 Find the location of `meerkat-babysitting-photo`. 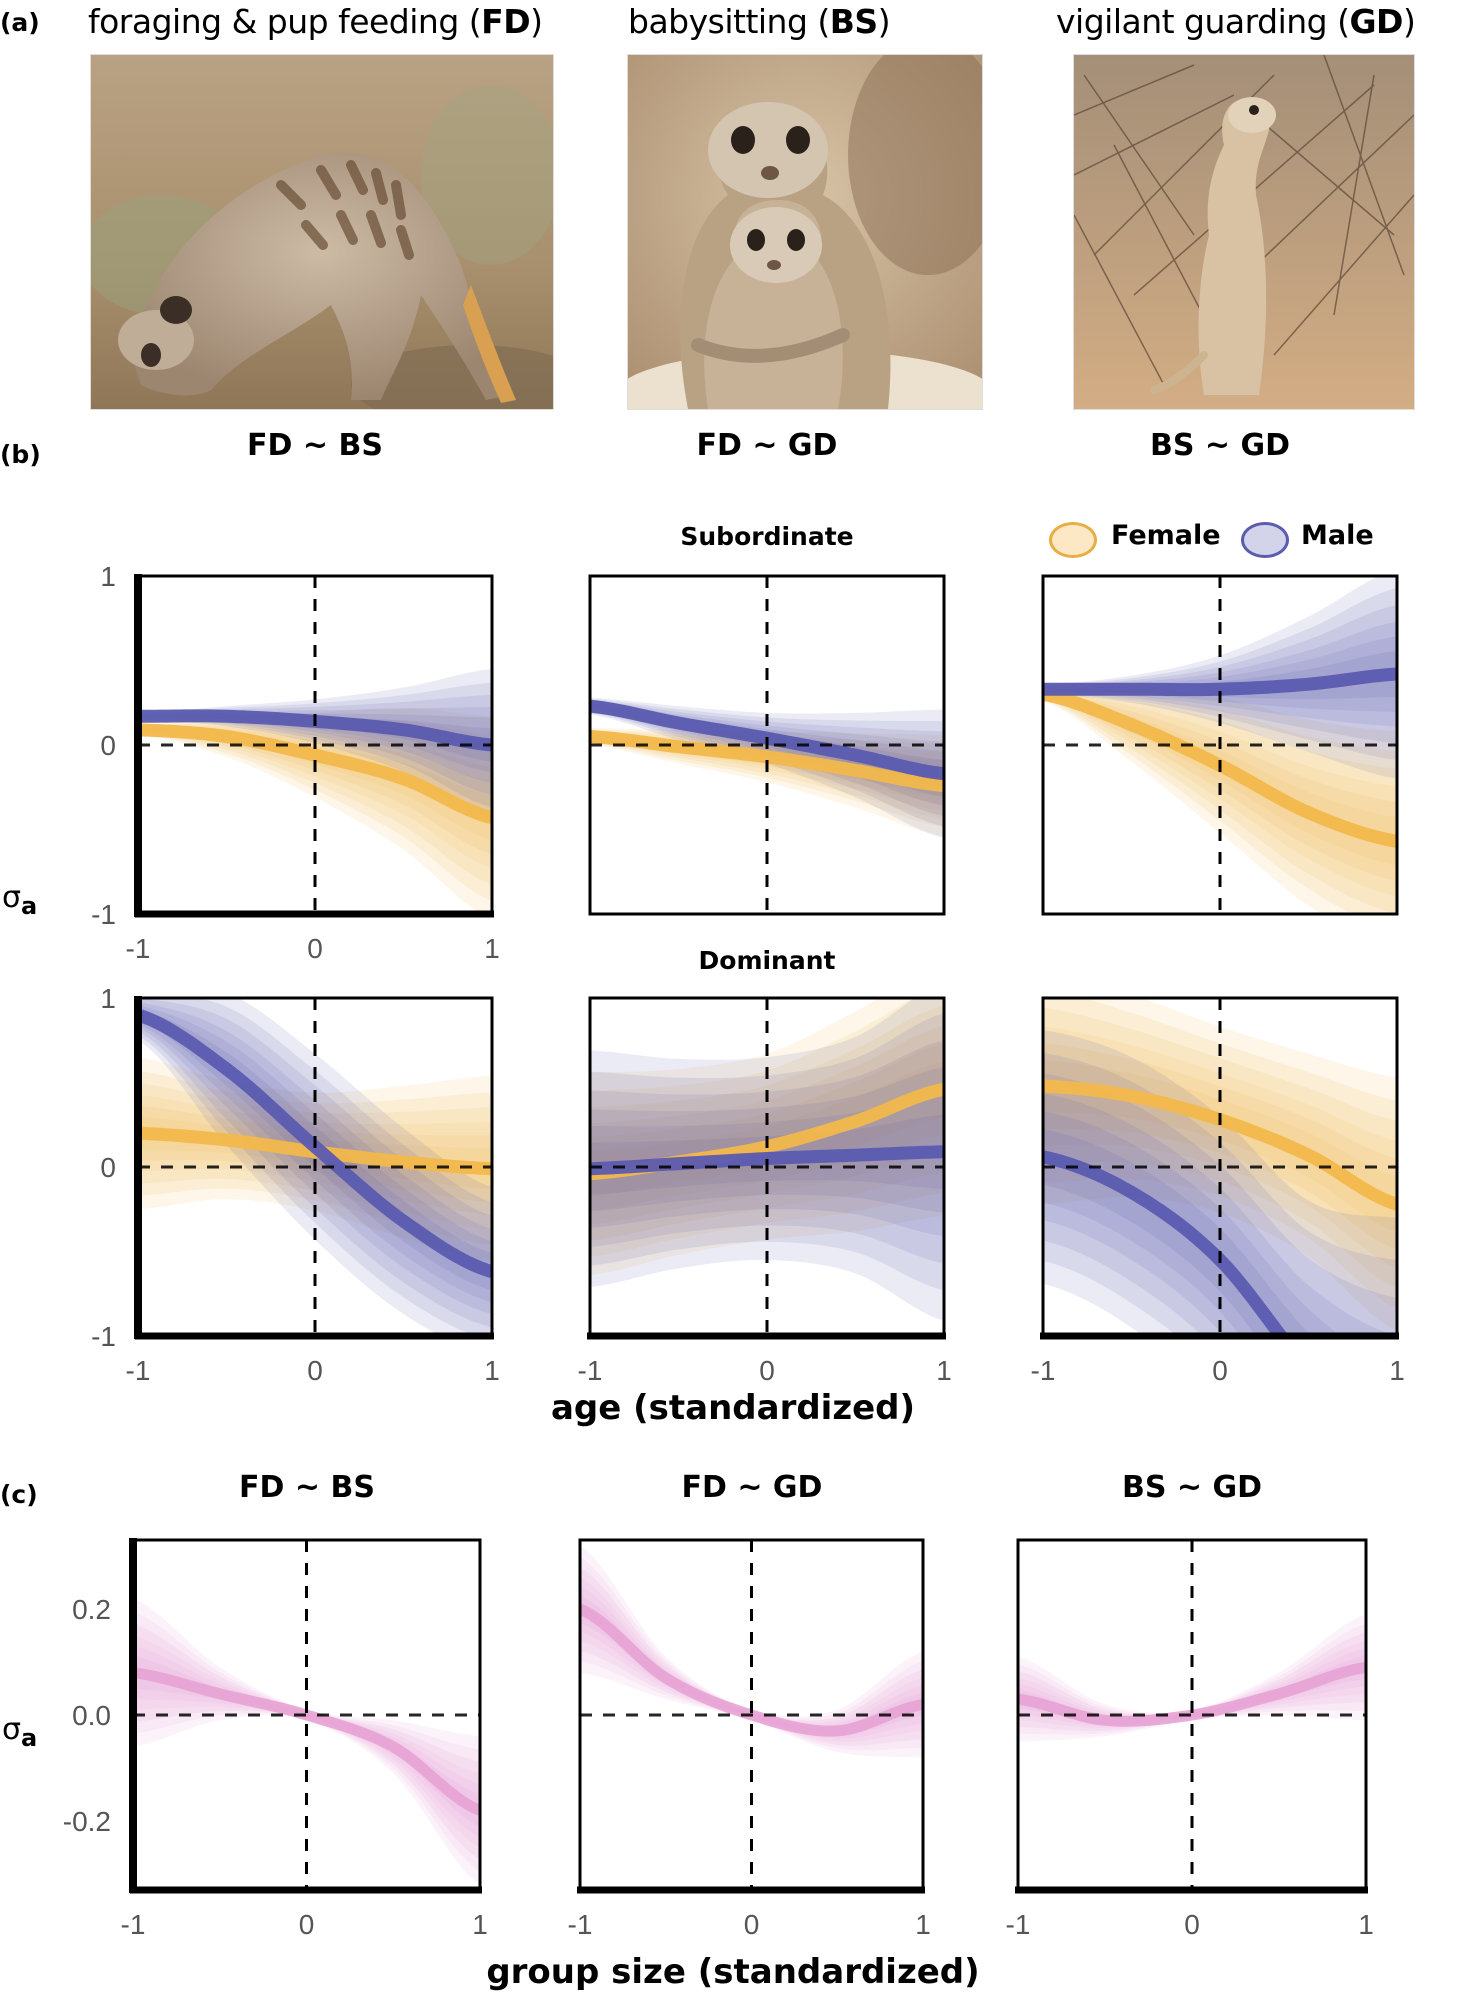

meerkat-babysitting-photo is located at coordinates (805, 232).